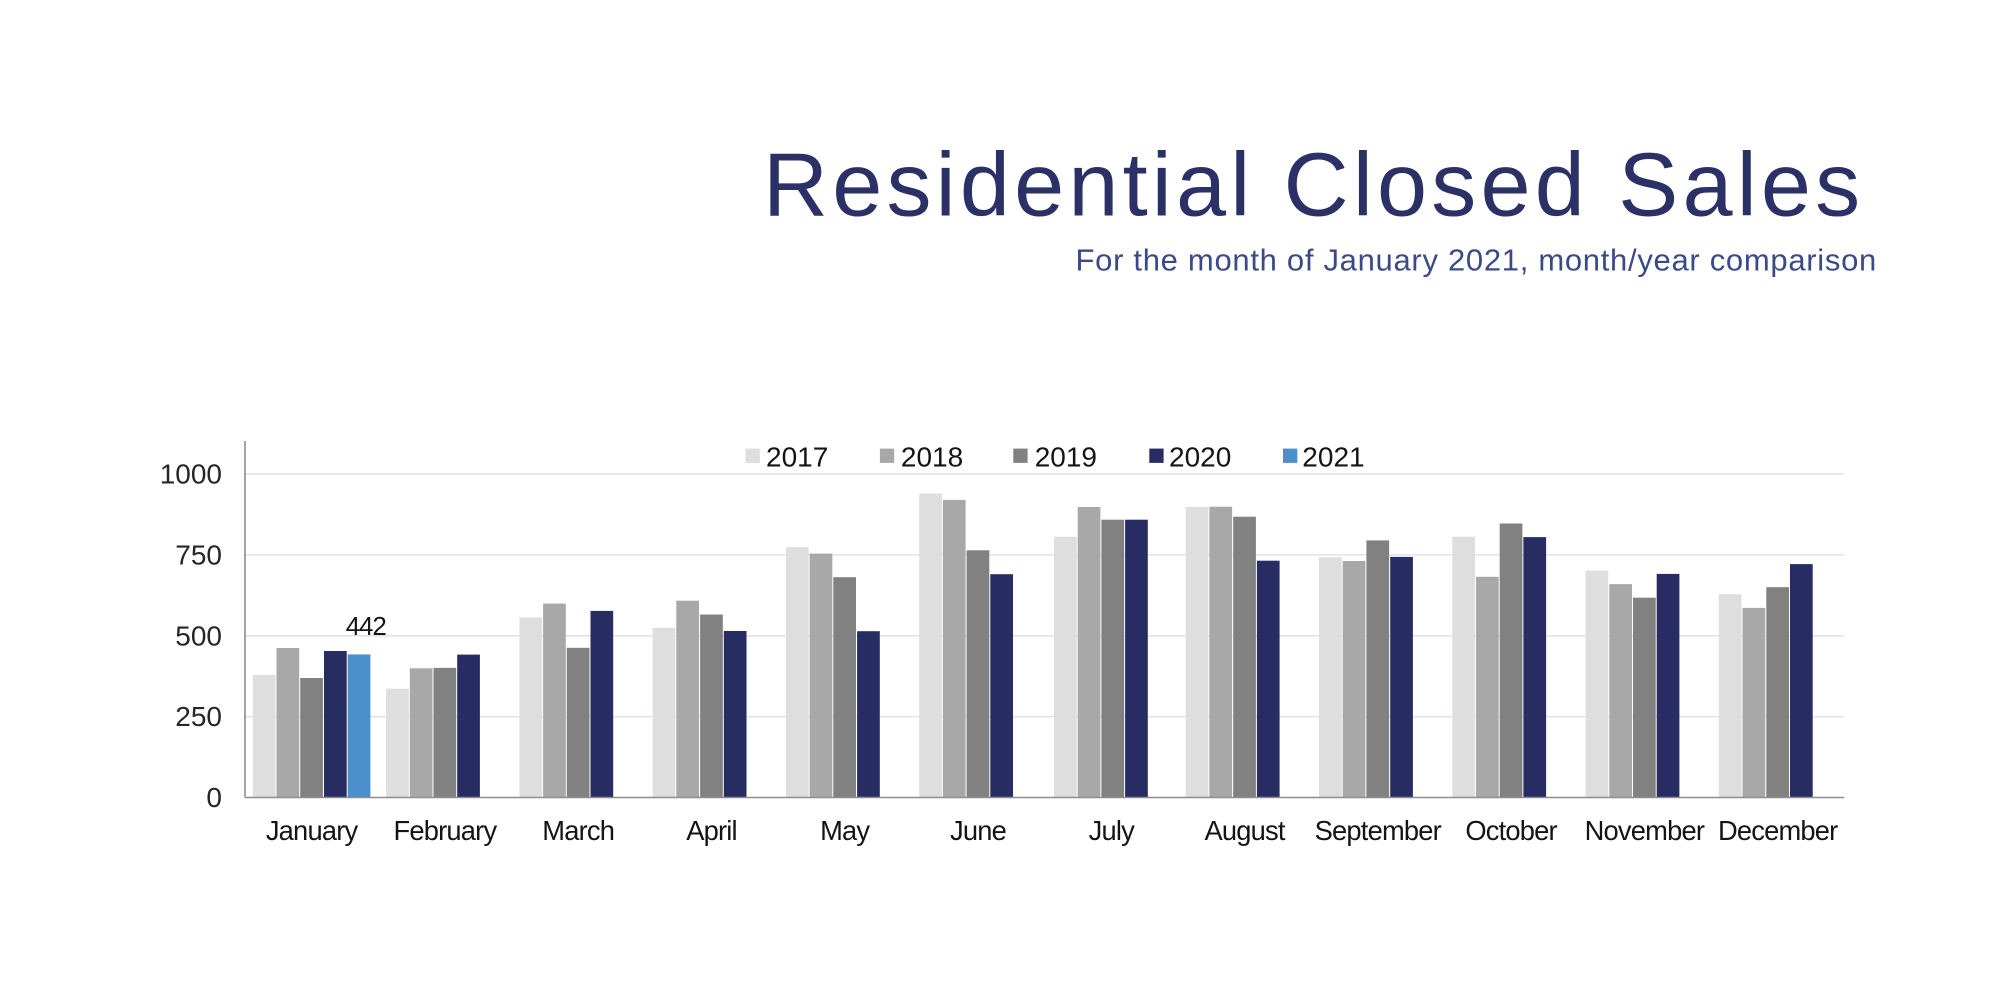  What do you see at coordinates (1313, 186) in the screenshot?
I see `svg-text: Residential Closed Sales` at bounding box center [1313, 186].